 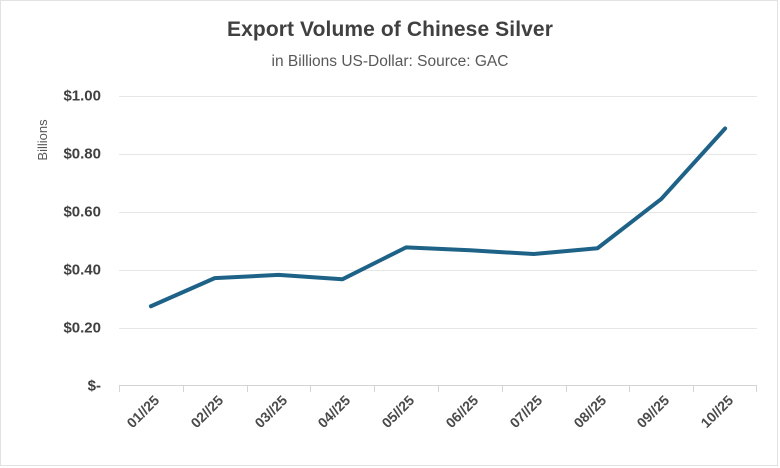 I want to click on x-axis-tick-label: 05//25, so click(x=398, y=411).